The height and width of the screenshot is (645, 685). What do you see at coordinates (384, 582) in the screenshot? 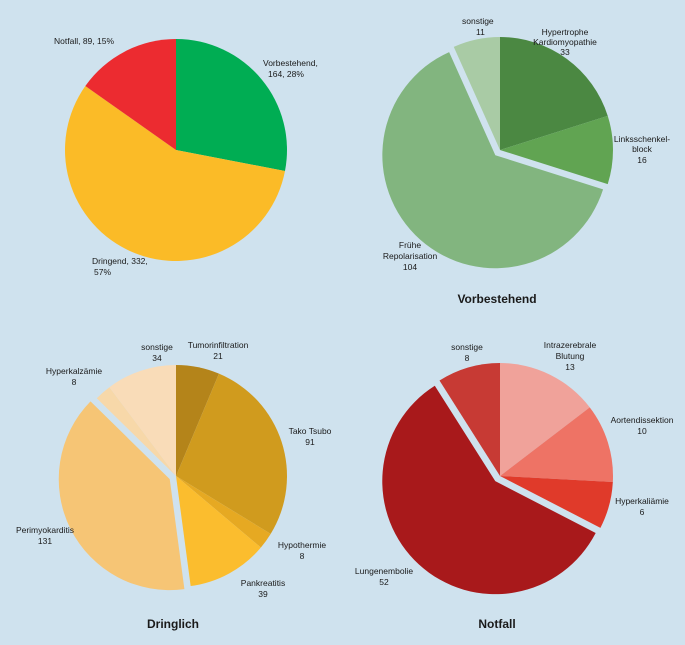
I see `label-lungenembolie-line2: 52` at bounding box center [384, 582].